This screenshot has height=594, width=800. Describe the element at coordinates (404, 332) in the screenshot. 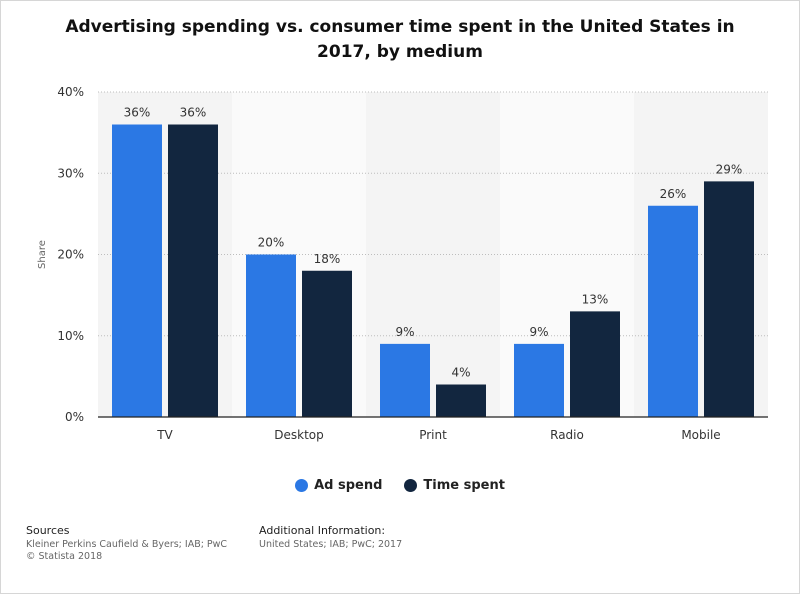

I see `data-label-ad-spend-print: 9%` at that location.